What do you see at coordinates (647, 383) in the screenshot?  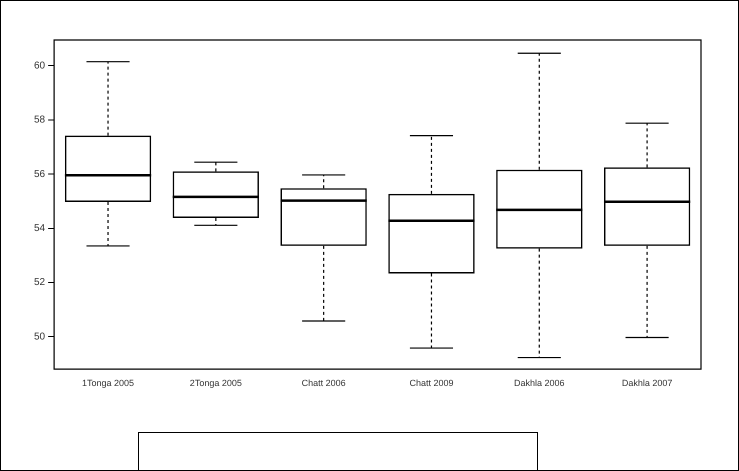 I see `x-tick-label: Dakhla 2007` at bounding box center [647, 383].